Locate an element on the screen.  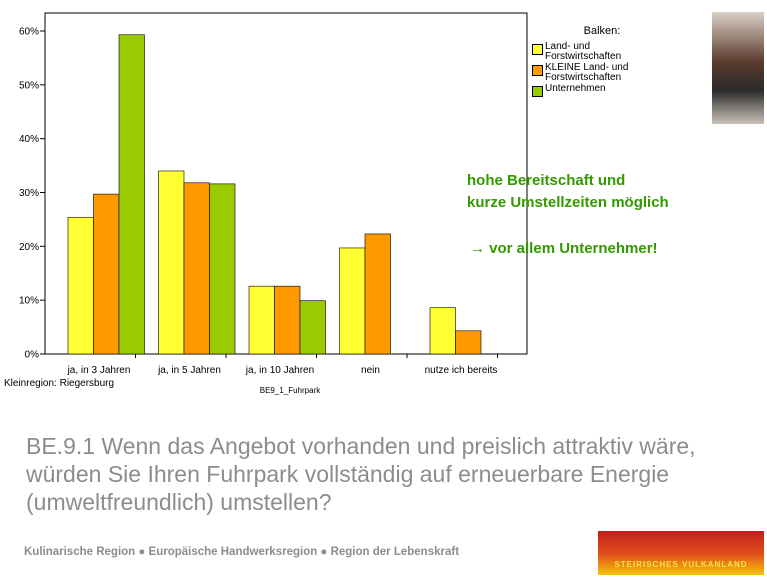
y-tick-label: 20% is located at coordinates (29, 247).